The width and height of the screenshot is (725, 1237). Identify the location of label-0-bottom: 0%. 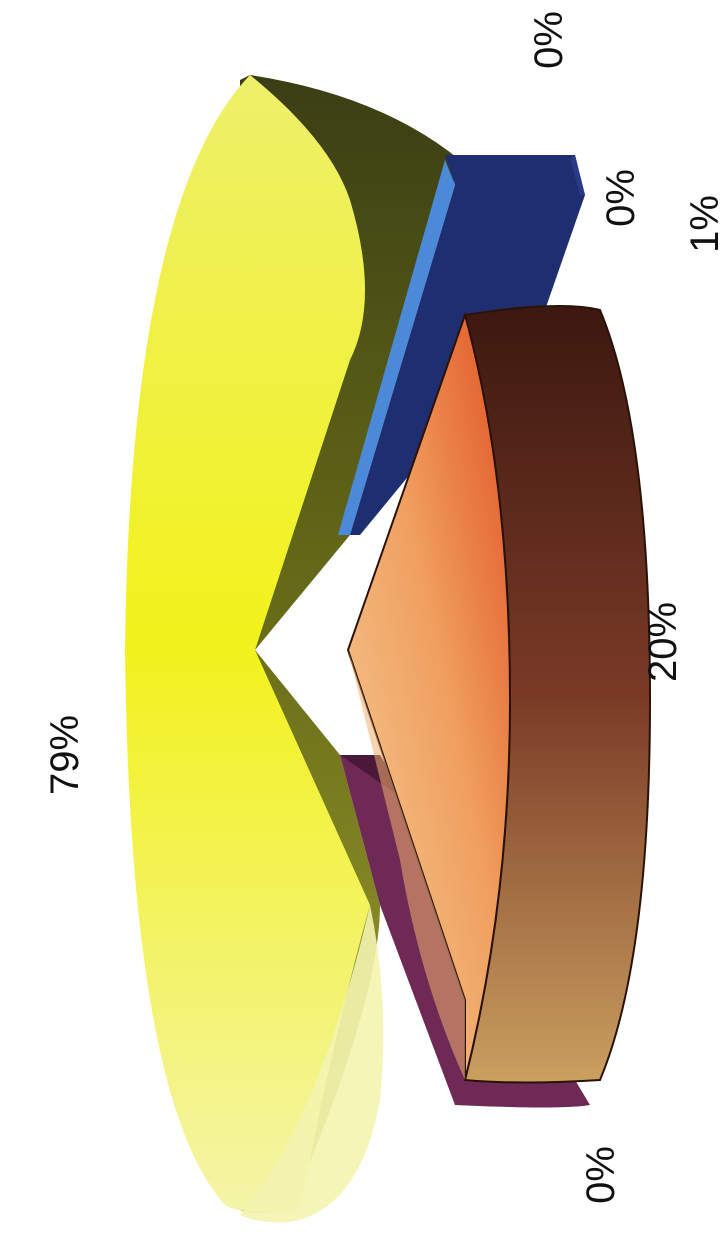
(601, 1175).